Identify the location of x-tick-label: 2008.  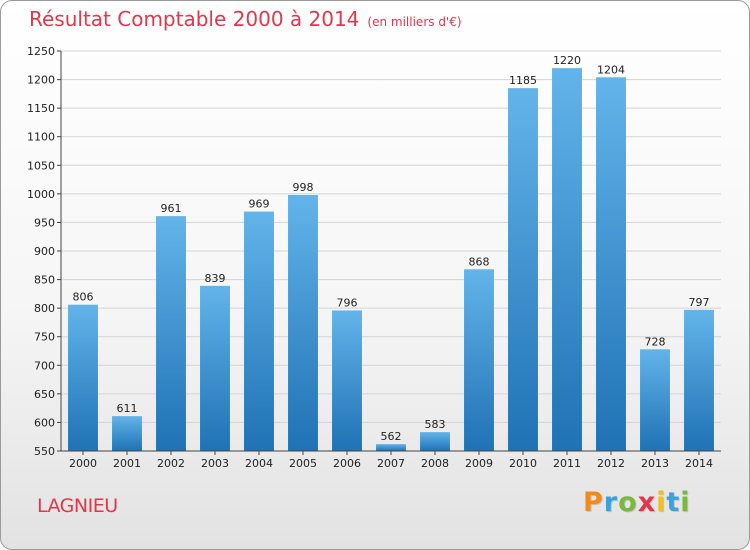
(435, 463).